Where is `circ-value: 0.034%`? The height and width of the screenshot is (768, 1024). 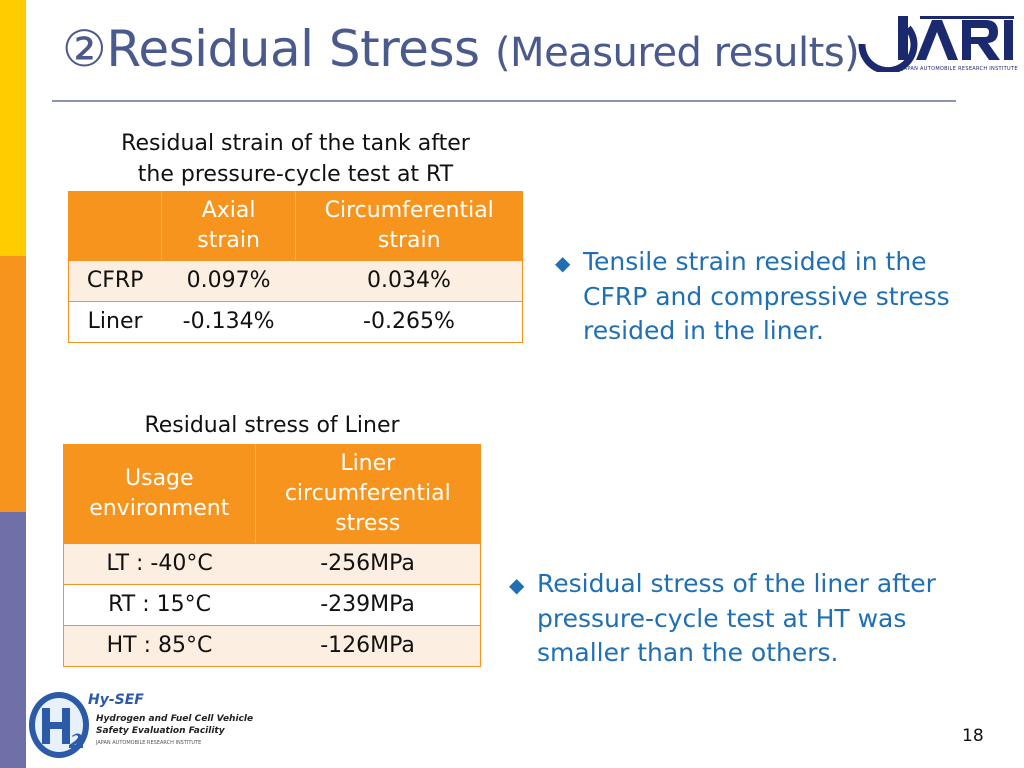
circ-value: 0.034% is located at coordinates (409, 281).